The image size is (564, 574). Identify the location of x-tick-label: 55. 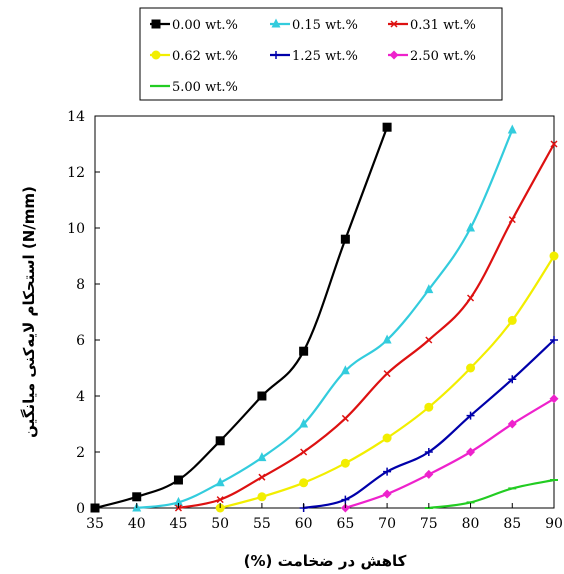
(262, 524).